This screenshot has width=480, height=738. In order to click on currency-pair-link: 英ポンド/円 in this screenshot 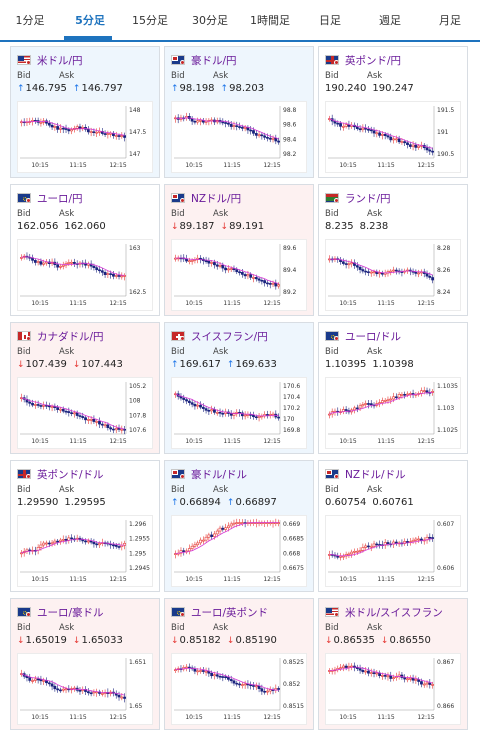, I will do `click(373, 60)`.